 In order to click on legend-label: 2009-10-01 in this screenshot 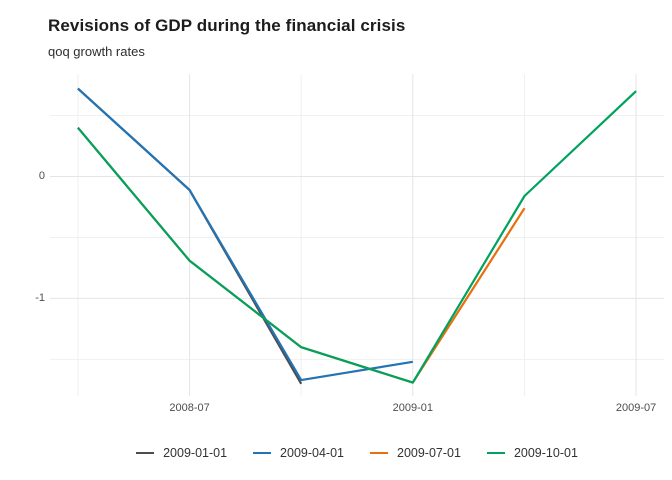, I will do `click(545, 453)`.